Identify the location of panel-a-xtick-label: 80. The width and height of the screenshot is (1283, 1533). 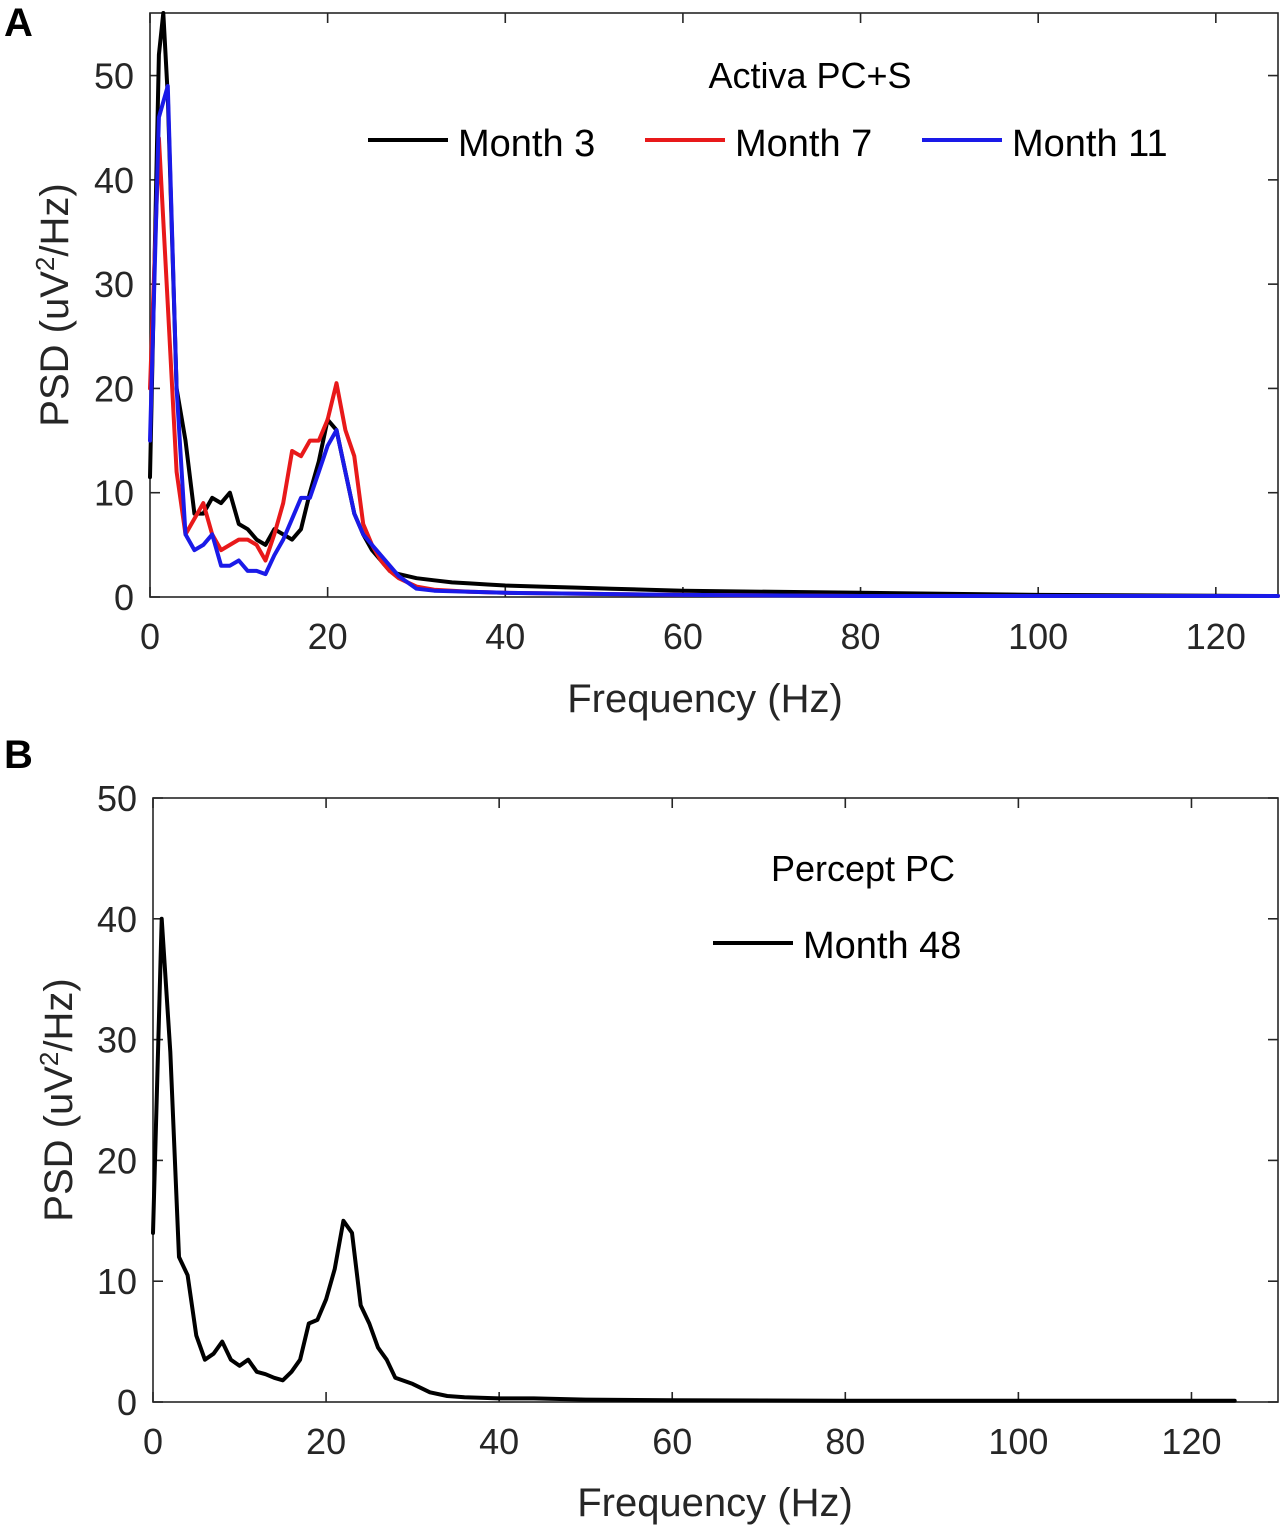
(861, 636).